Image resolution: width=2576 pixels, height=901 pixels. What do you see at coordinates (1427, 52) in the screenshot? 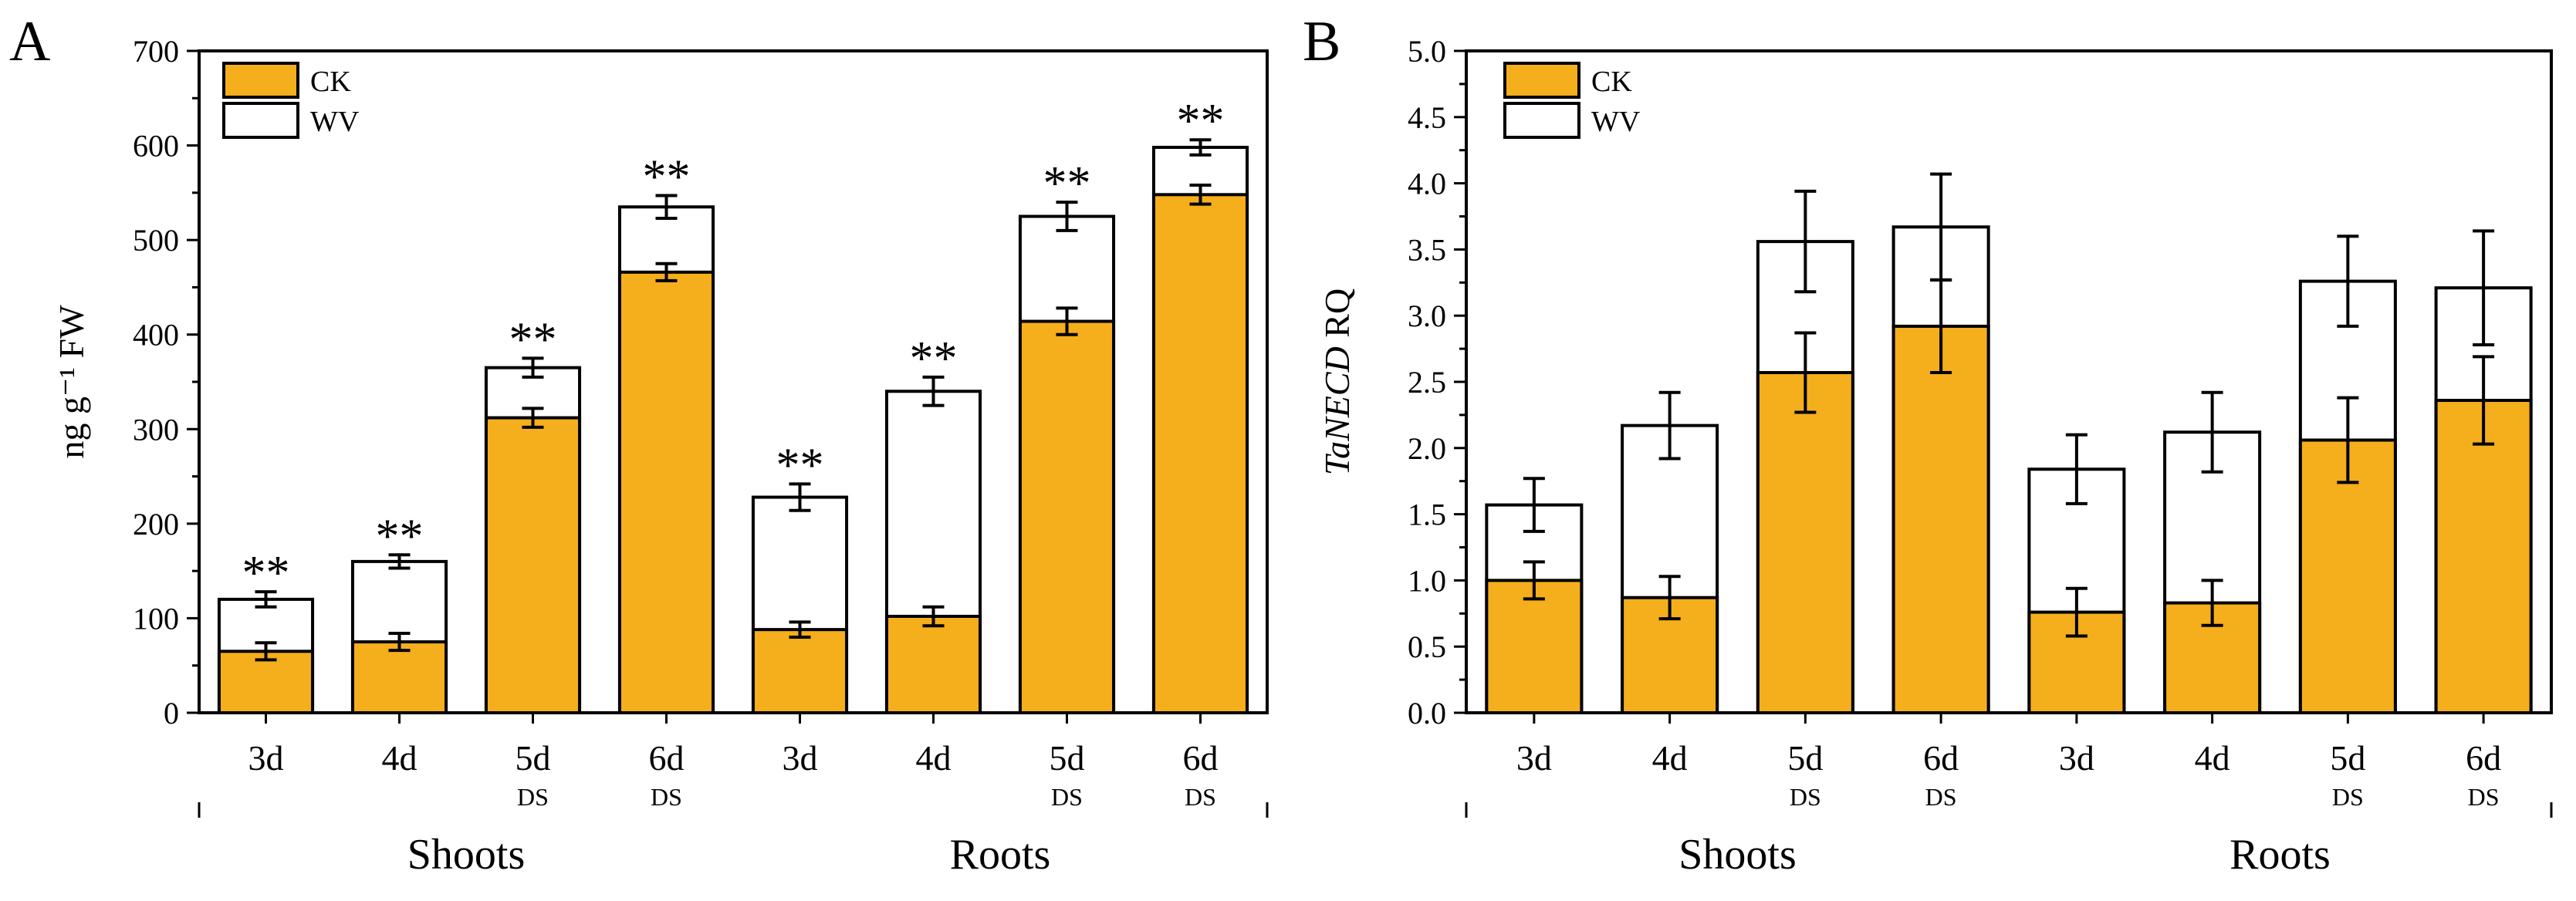
I see `y-tick-label: 5.0` at bounding box center [1427, 52].